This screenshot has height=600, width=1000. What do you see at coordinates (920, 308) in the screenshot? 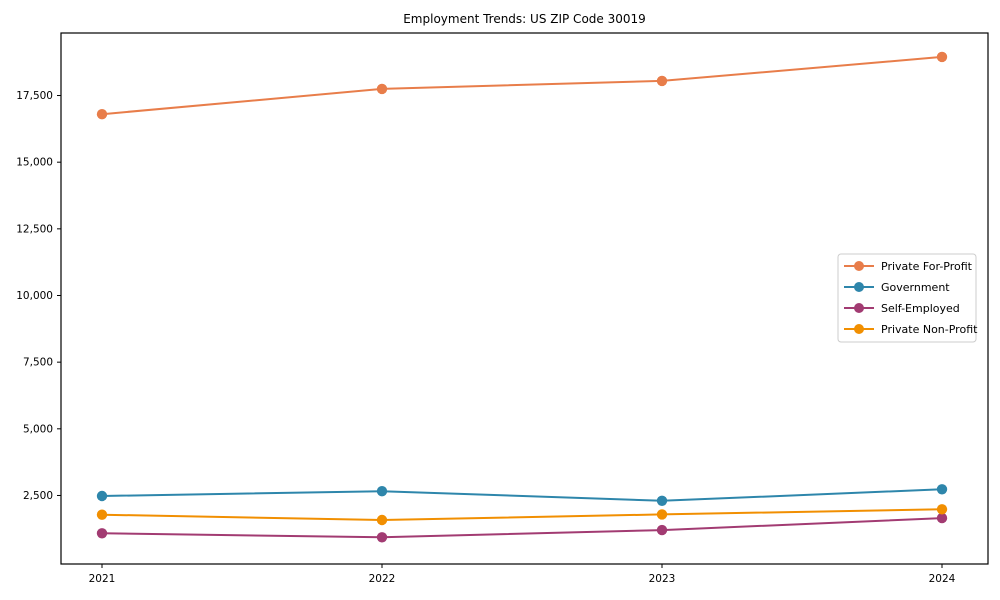
I see `legend-label: Self-Employed` at bounding box center [920, 308].